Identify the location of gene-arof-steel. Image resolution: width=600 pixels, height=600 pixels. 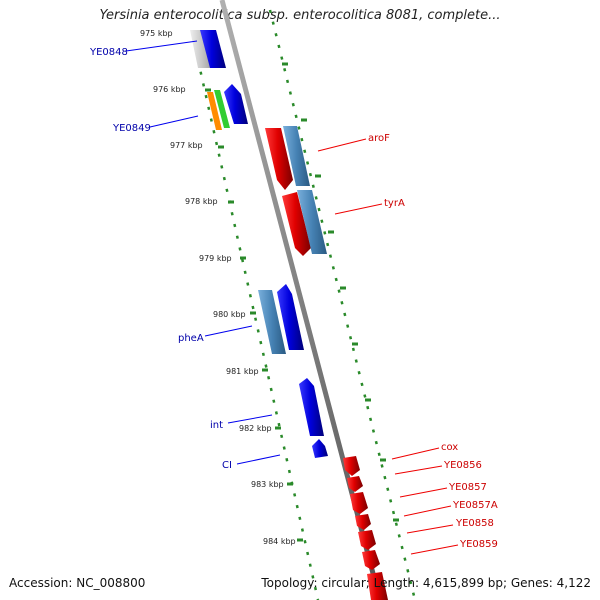
(296, 156).